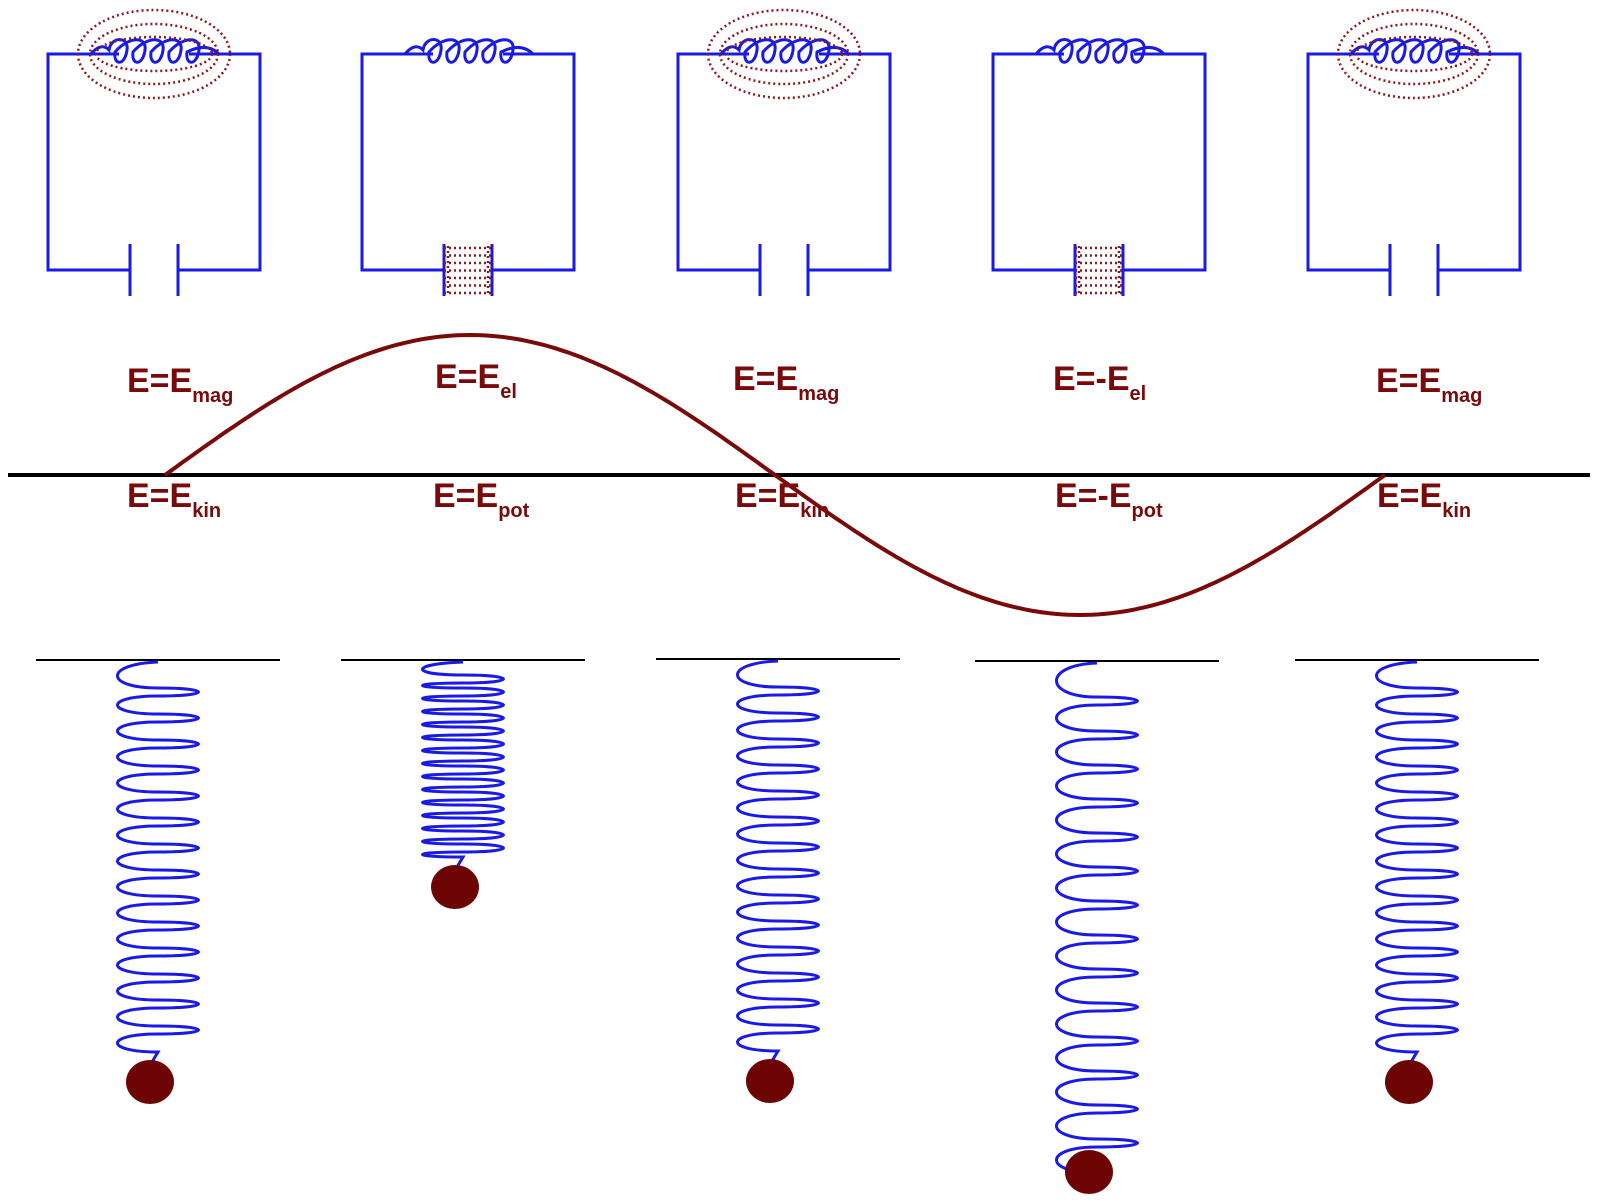 Image resolution: width=1600 pixels, height=1200 pixels. What do you see at coordinates (481, 499) in the screenshot?
I see `lower-energy-label: E=Epot` at bounding box center [481, 499].